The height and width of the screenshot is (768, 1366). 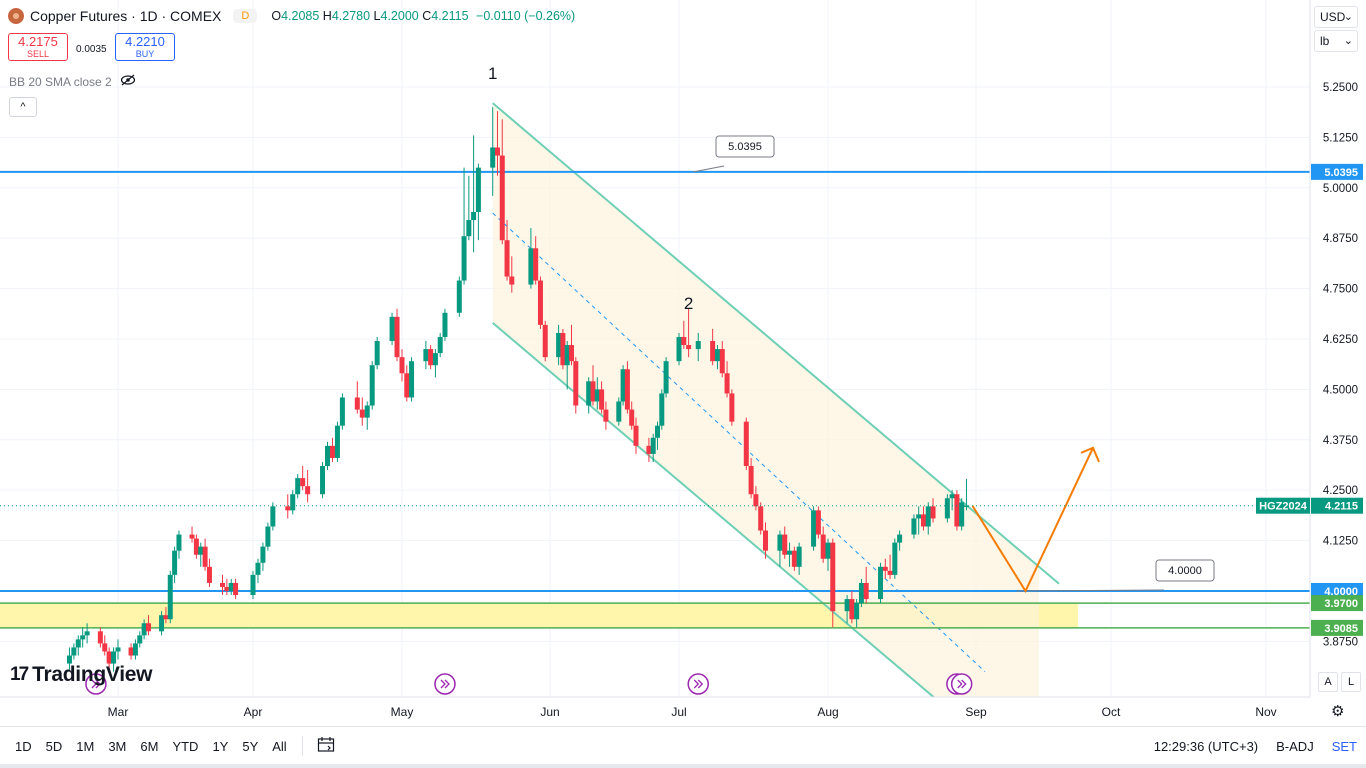 I want to click on calendar-icon, so click(x=326, y=746).